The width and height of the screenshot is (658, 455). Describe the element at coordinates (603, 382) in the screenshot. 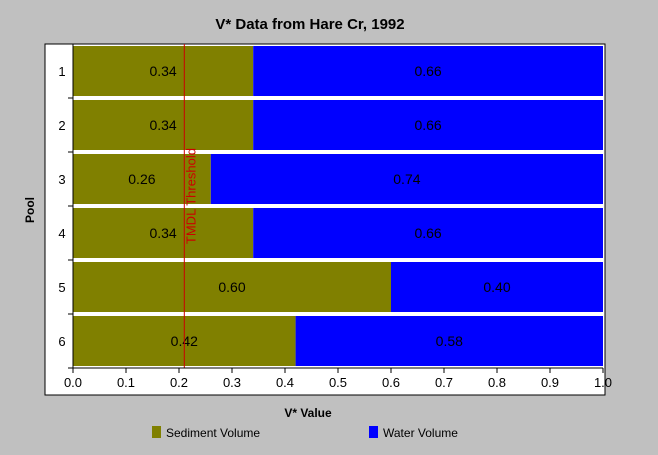

I see `x-tick-label: 1.0` at that location.